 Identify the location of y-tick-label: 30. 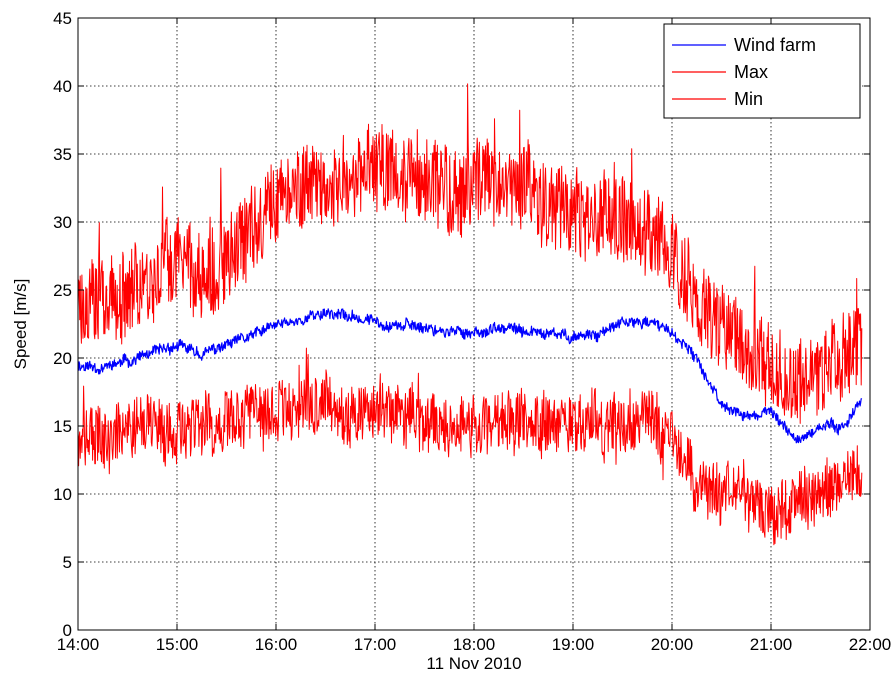
(62, 222).